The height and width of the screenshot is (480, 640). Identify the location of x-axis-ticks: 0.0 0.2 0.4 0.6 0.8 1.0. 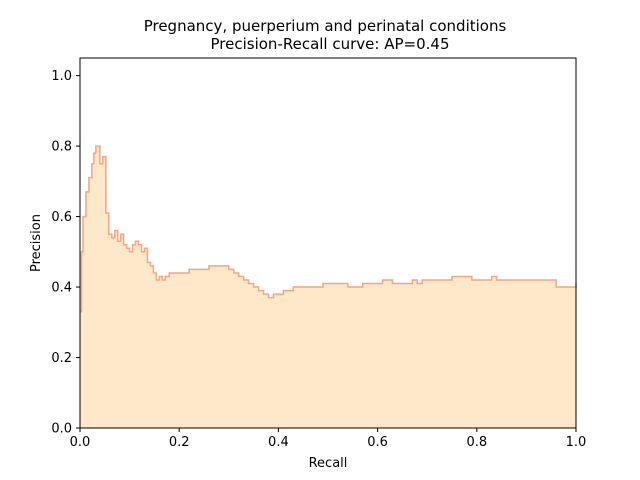
(328, 439).